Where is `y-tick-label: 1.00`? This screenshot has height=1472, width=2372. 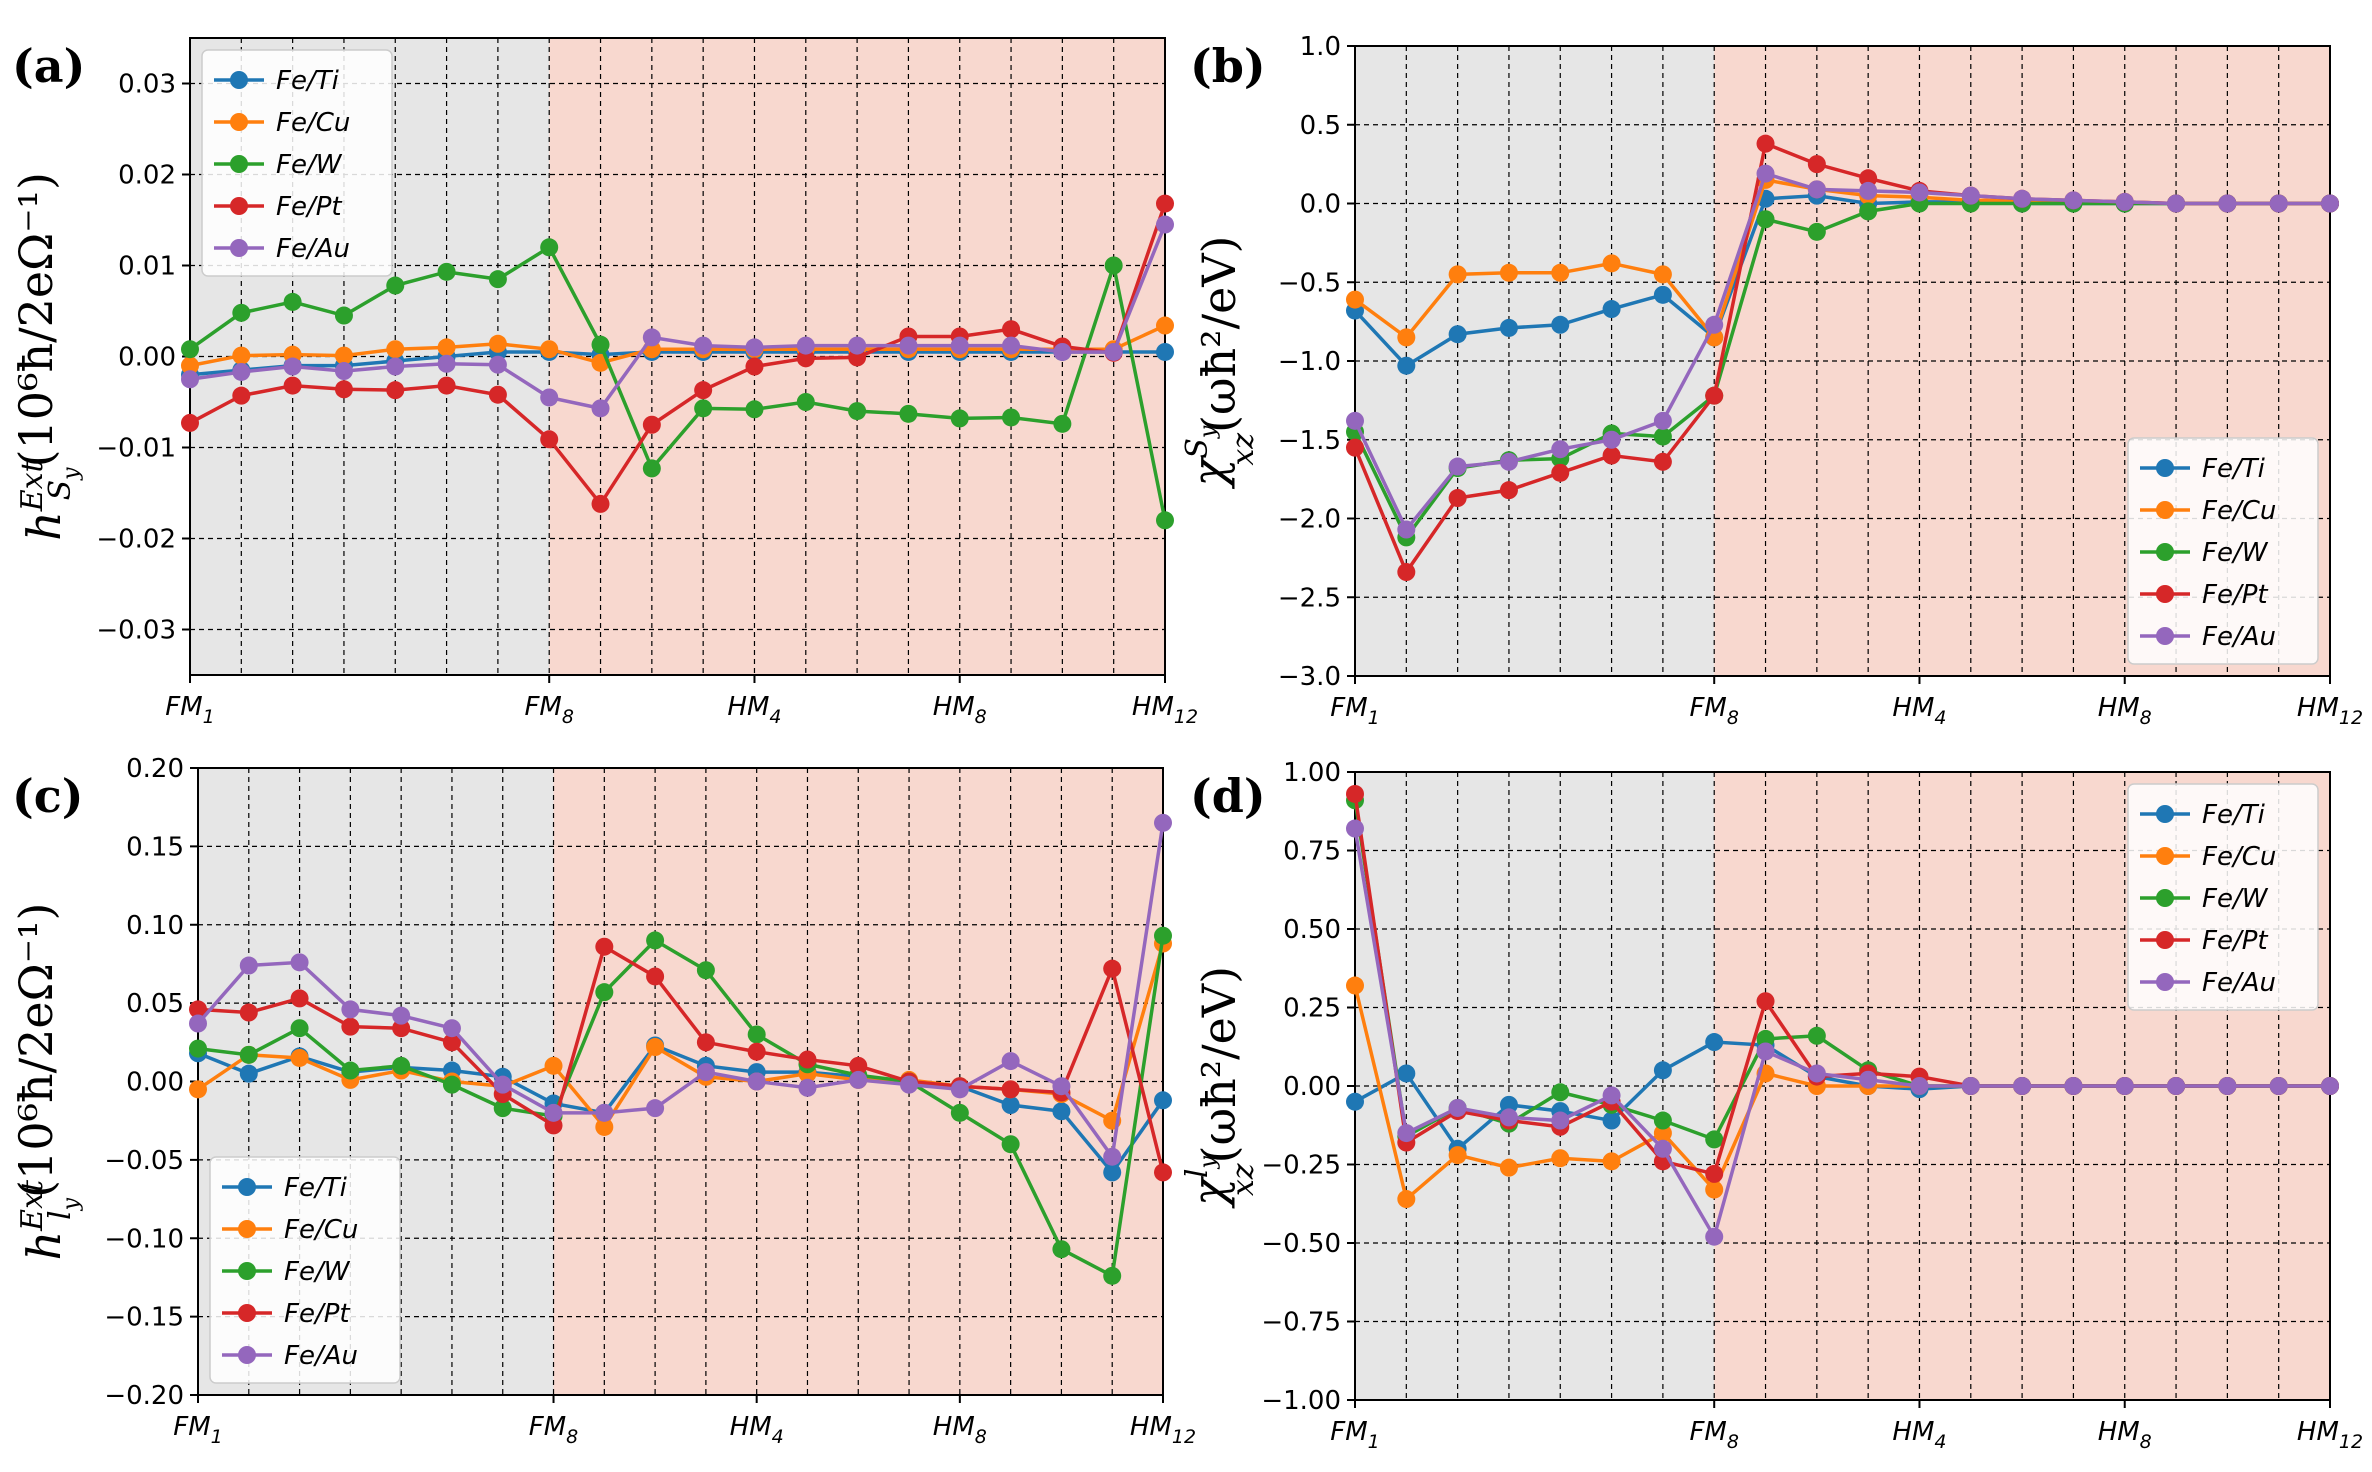 y-tick-label: 1.00 is located at coordinates (1312, 773).